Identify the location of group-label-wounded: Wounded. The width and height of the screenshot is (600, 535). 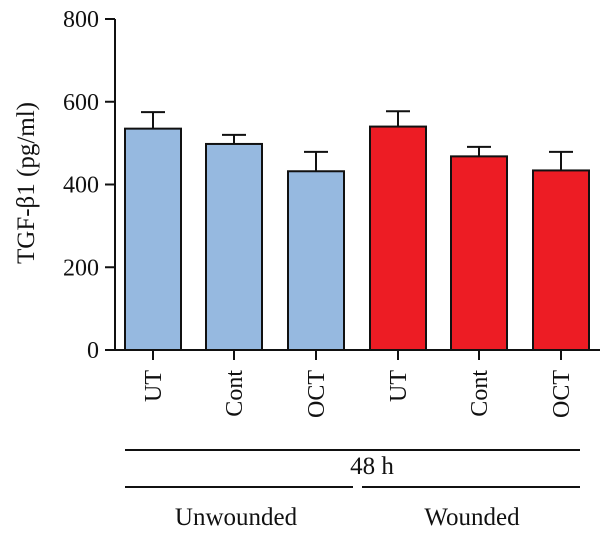
(472, 517).